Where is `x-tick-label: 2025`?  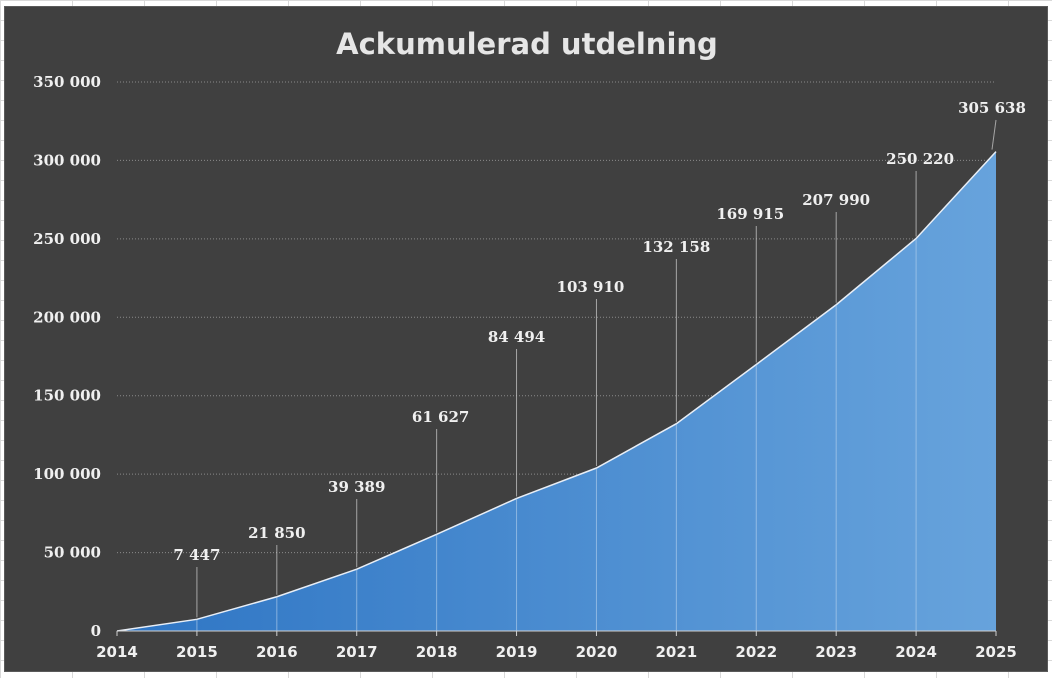
x-tick-label: 2025 is located at coordinates (996, 652).